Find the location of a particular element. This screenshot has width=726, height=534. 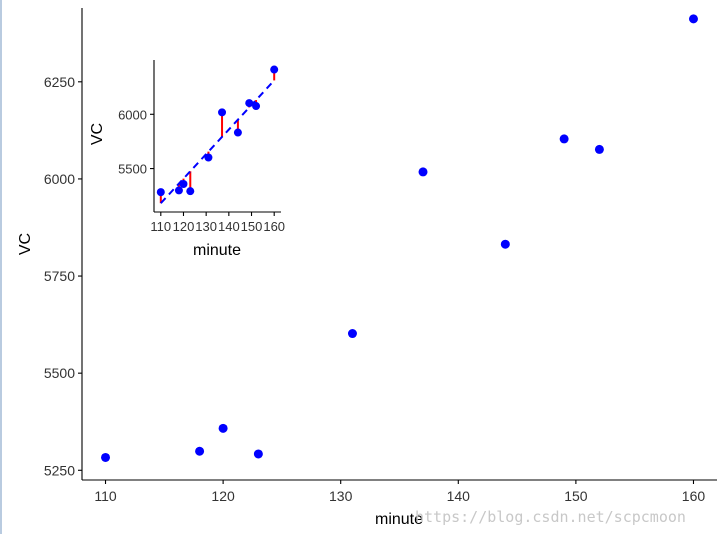

main-x-tick-label: 140 is located at coordinates (459, 496).